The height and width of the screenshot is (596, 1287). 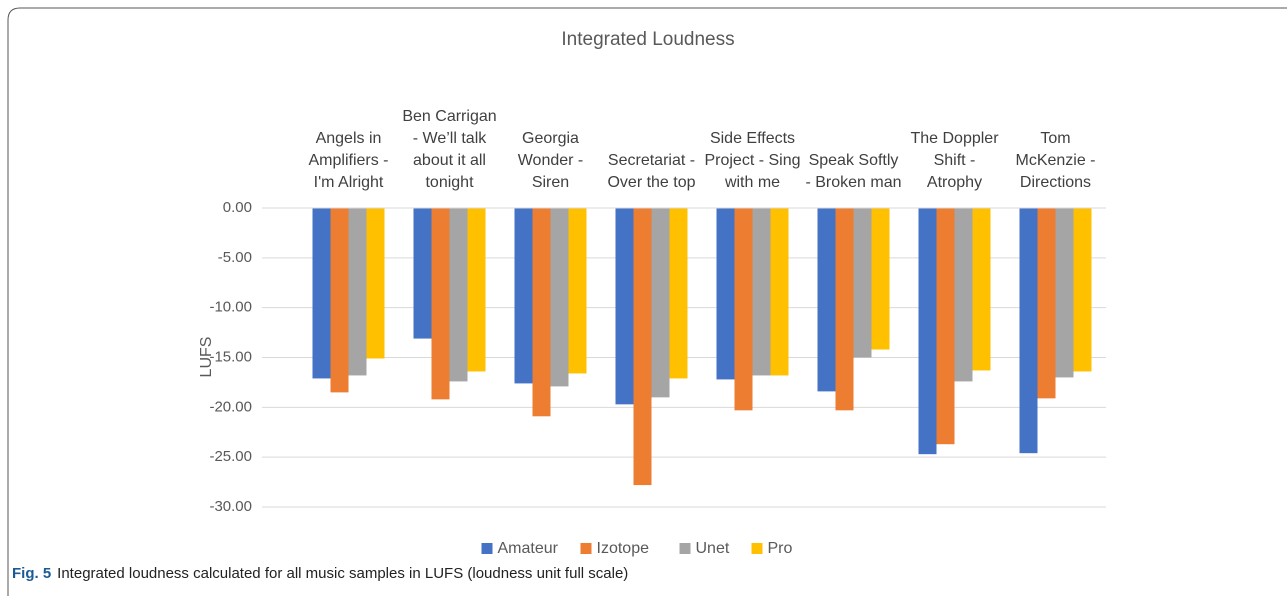 I want to click on y-tick-label: -5.00, so click(x=235, y=257).